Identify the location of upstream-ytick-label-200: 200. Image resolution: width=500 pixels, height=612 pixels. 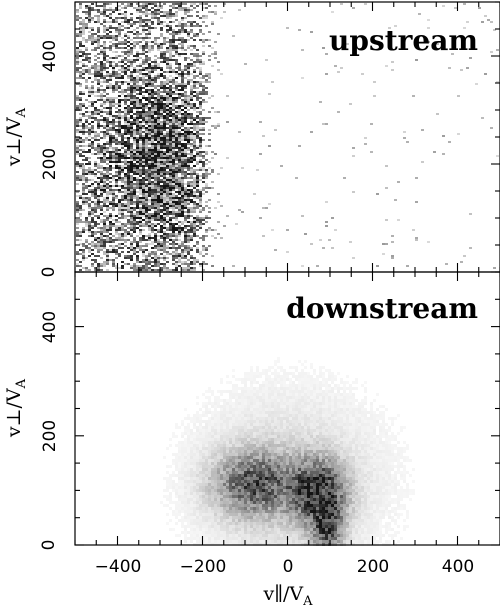
(50, 164).